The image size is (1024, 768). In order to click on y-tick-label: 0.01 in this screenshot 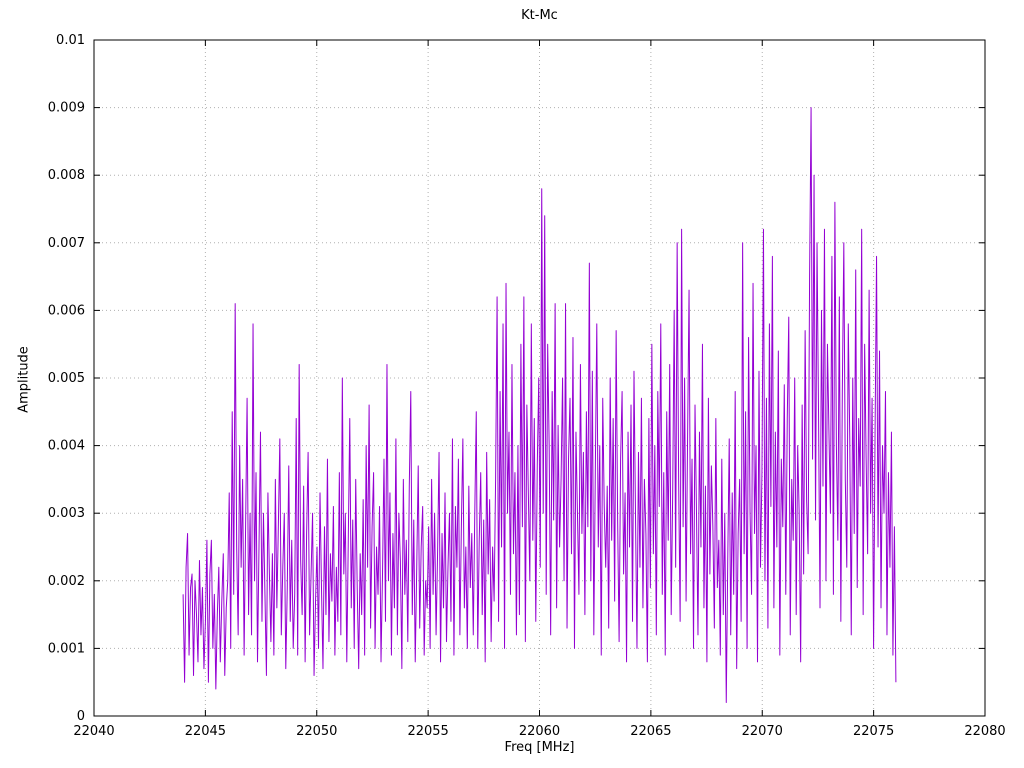, I will do `click(70, 40)`.